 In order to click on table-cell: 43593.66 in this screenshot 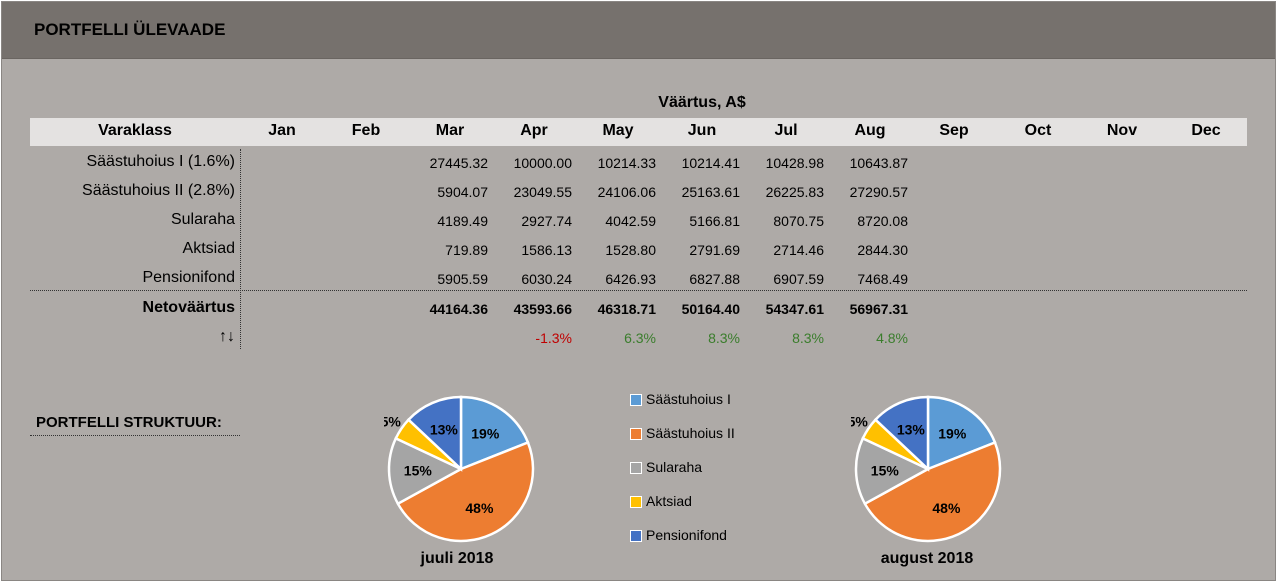, I will do `click(542, 309)`.